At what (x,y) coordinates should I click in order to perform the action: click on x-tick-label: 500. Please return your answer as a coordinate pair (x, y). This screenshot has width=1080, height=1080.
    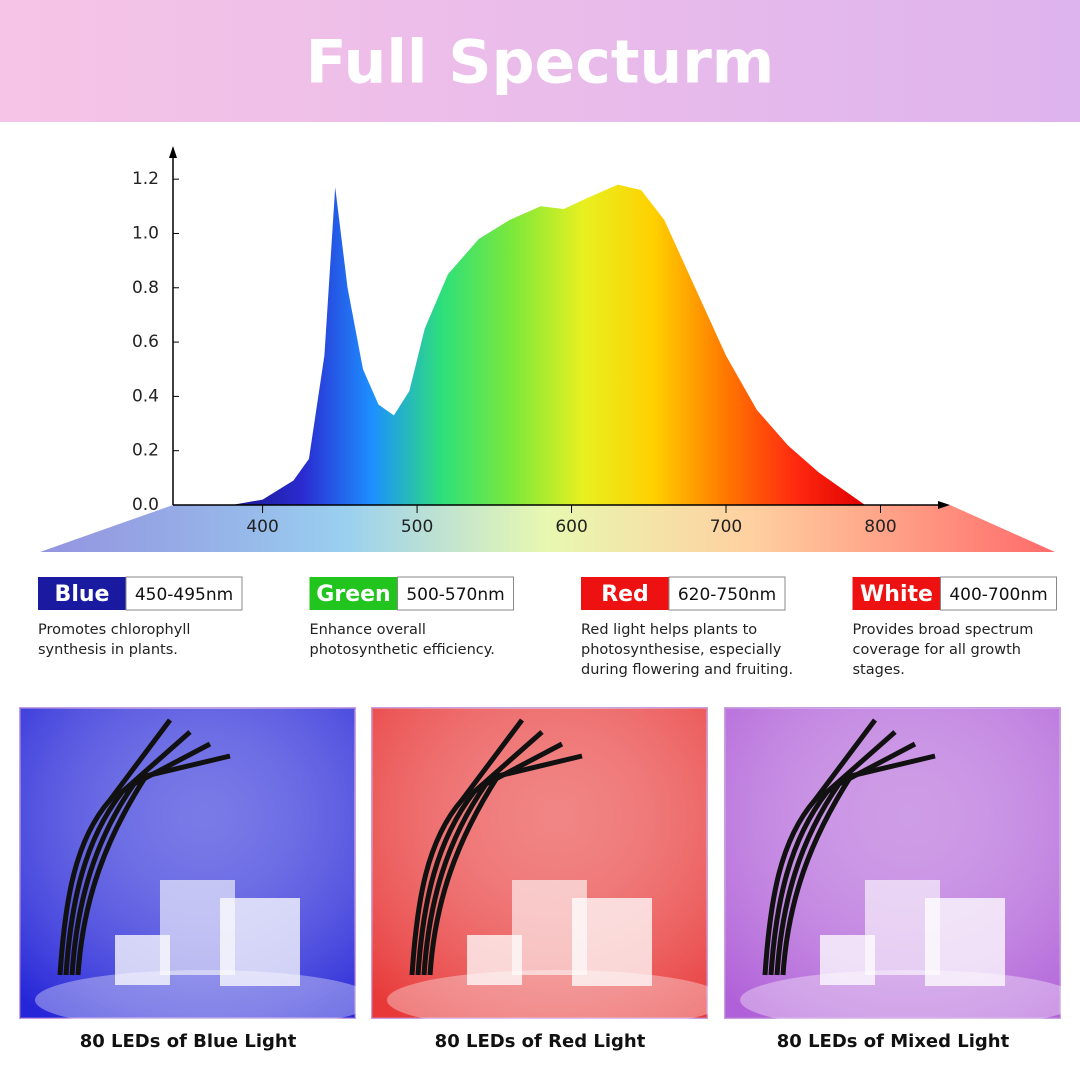
    Looking at the image, I should click on (417, 527).